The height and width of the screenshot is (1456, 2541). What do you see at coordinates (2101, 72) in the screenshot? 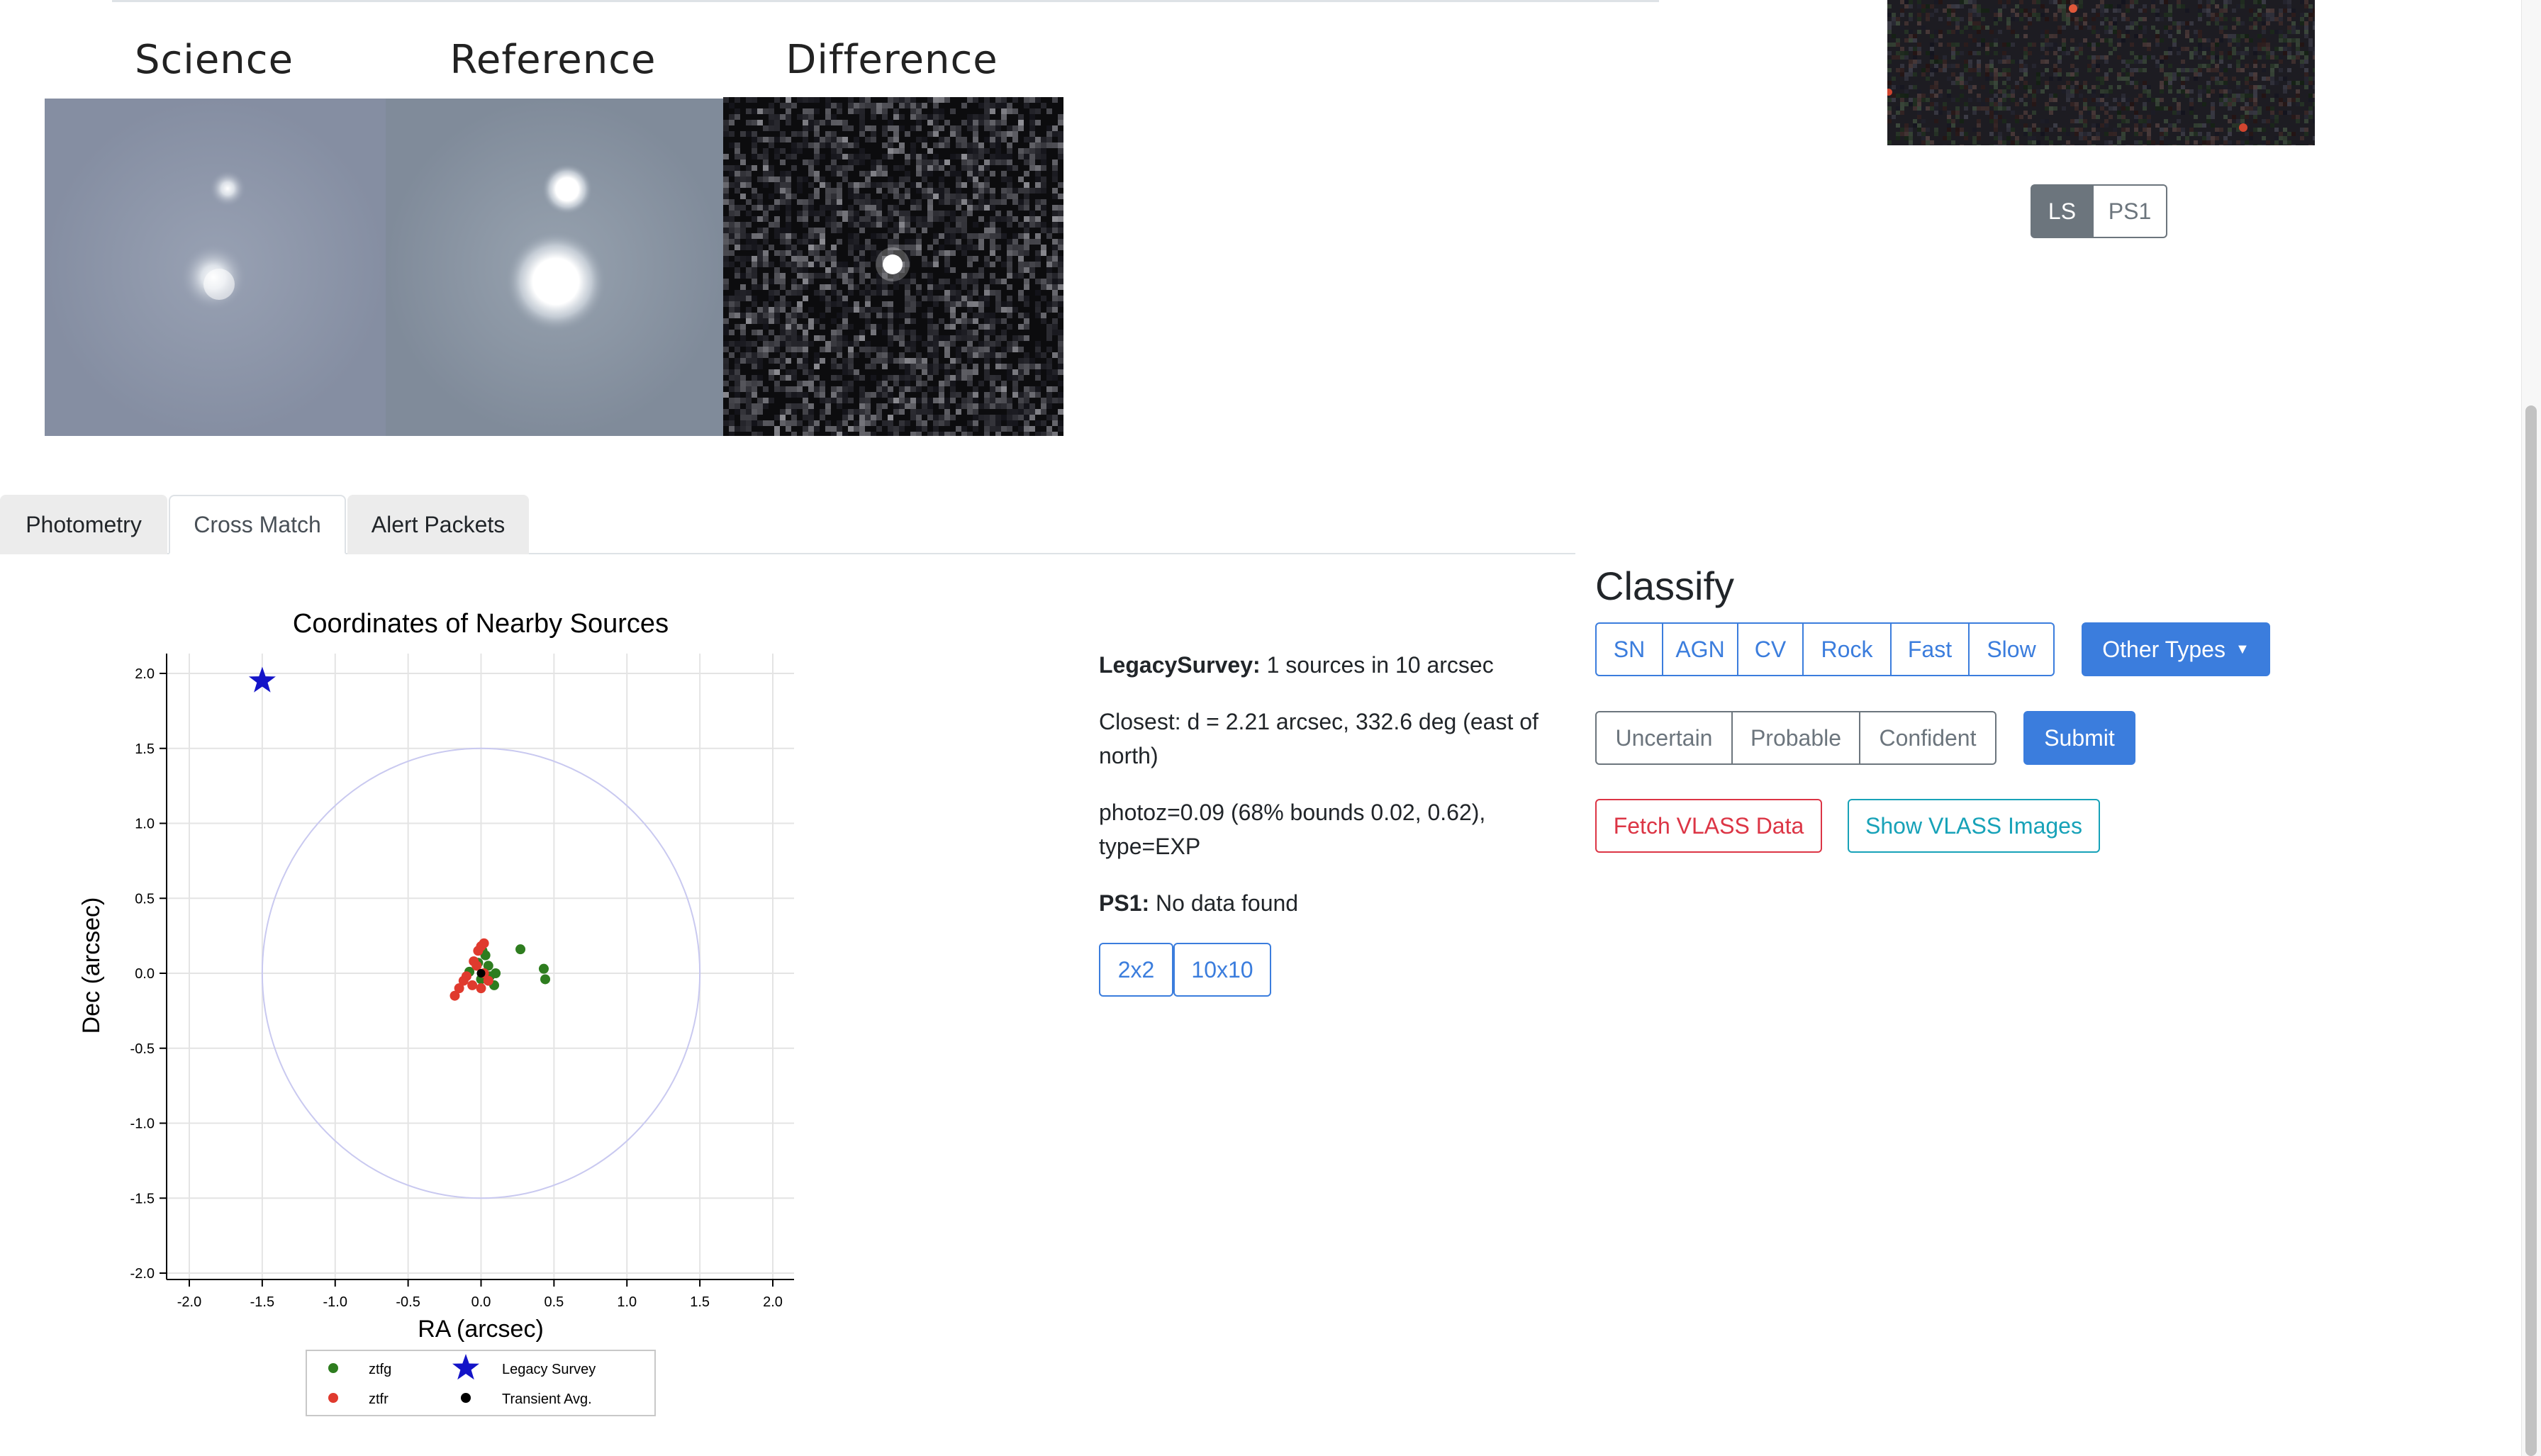
I see `skymap-image` at bounding box center [2101, 72].